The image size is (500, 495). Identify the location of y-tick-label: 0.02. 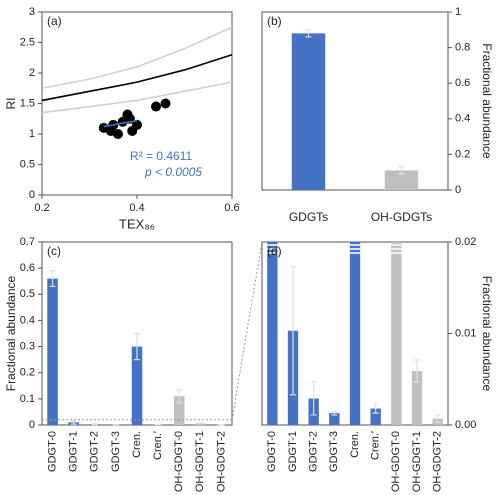
(465, 242).